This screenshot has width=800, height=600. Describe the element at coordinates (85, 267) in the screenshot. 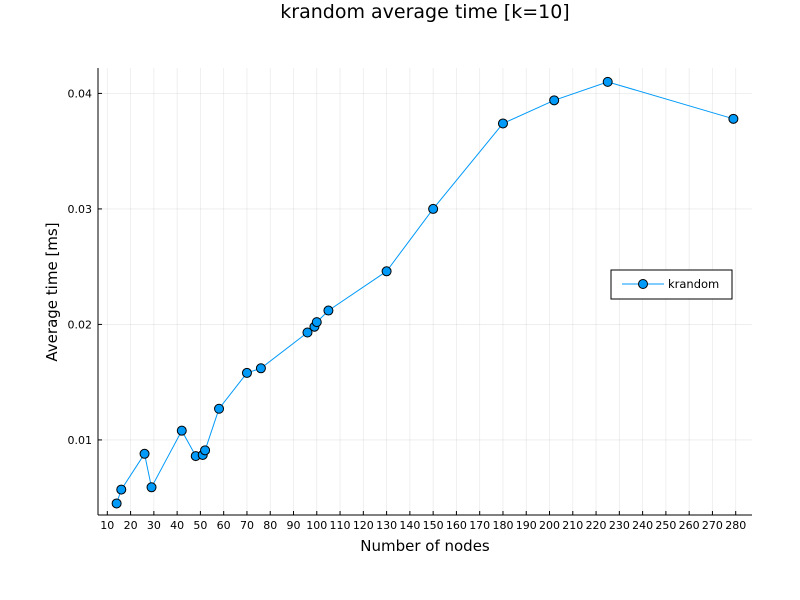

I see `y-ticks: 0.01 0.02 0.03 0.04` at that location.